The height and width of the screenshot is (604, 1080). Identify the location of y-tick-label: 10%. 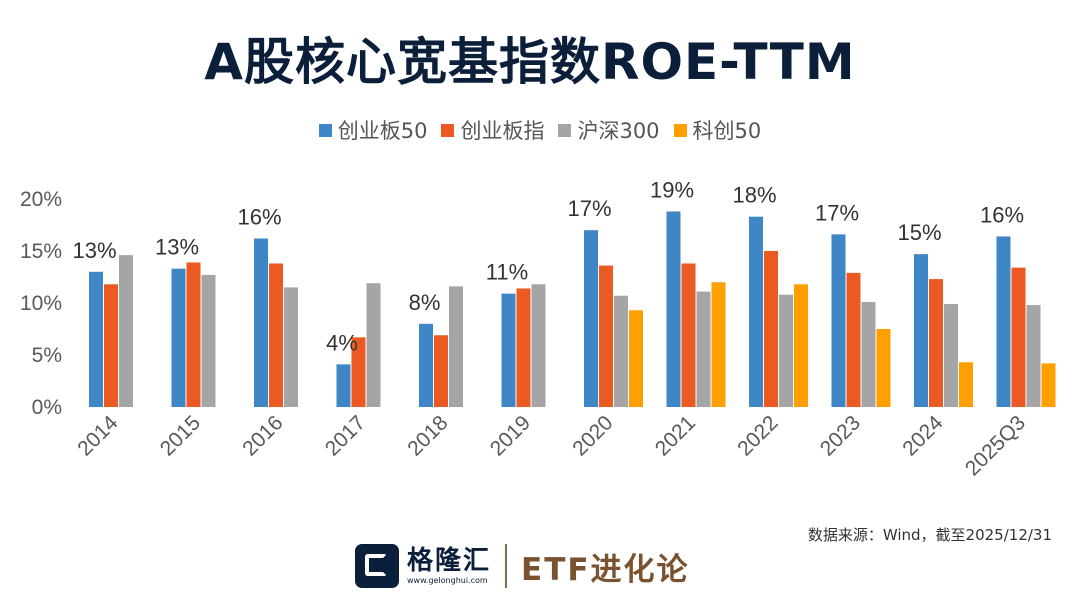
(41, 303).